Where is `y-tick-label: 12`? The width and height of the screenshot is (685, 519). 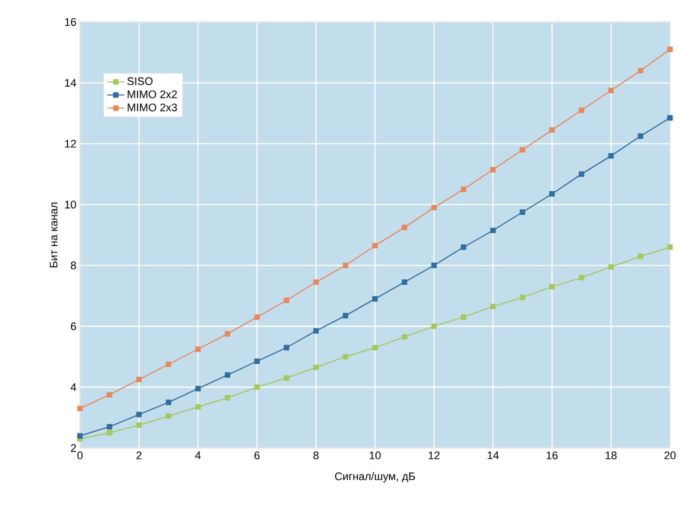 y-tick-label: 12 is located at coordinates (70, 144).